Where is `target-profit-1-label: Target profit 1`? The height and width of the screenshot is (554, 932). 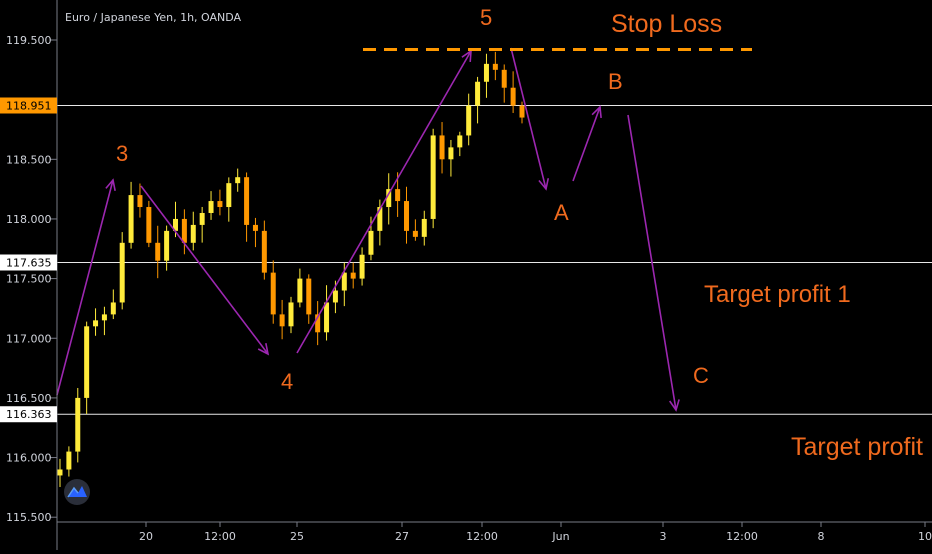
target-profit-1-label: Target profit 1 is located at coordinates (777, 294).